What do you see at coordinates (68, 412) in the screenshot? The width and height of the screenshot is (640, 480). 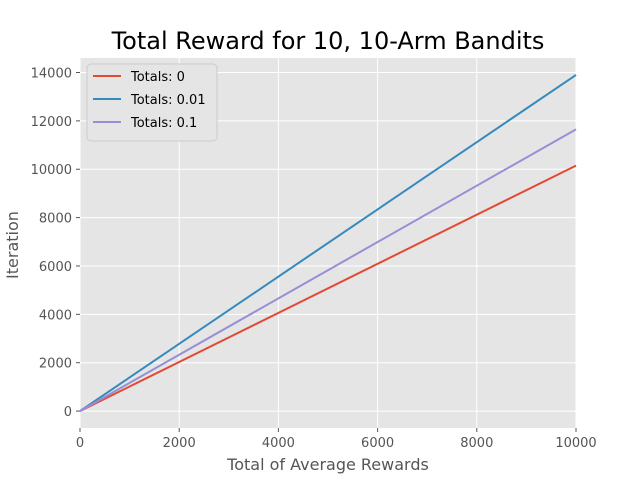 I see `y-tick-label: 0` at bounding box center [68, 412].